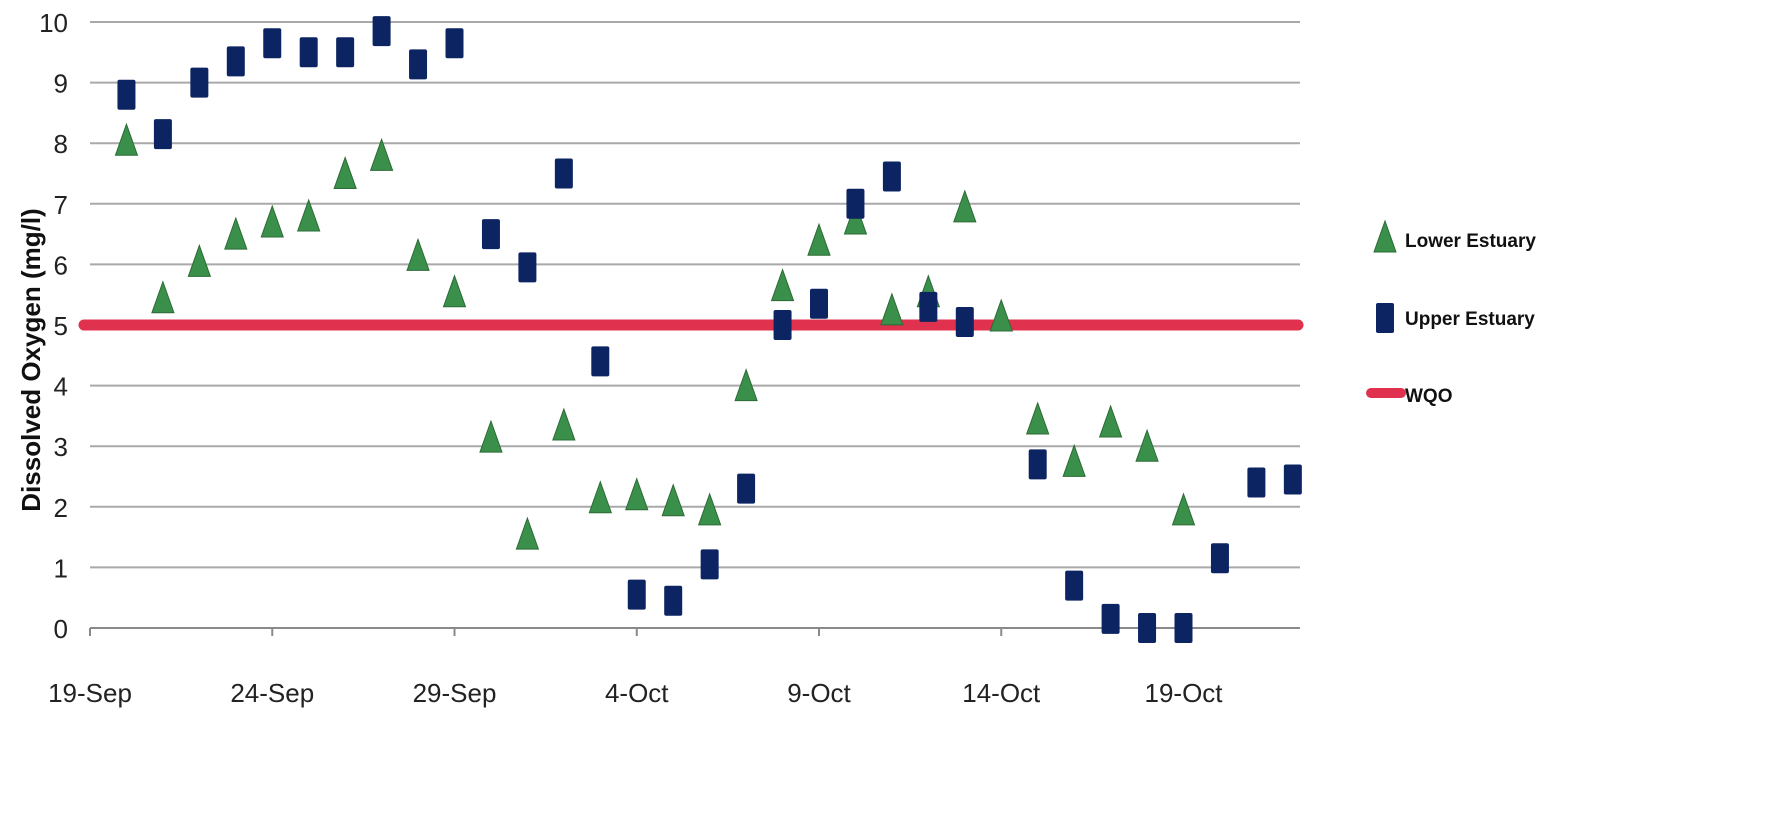 This screenshot has height=814, width=1791. What do you see at coordinates (61, 326) in the screenshot?
I see `y-tick-label: 5` at bounding box center [61, 326].